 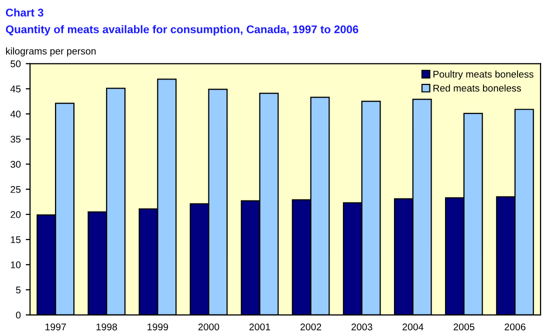 I want to click on chart-subtitle: Quantity of meats available for consumption, Canada, 1997 to 2006, so click(x=182, y=30).